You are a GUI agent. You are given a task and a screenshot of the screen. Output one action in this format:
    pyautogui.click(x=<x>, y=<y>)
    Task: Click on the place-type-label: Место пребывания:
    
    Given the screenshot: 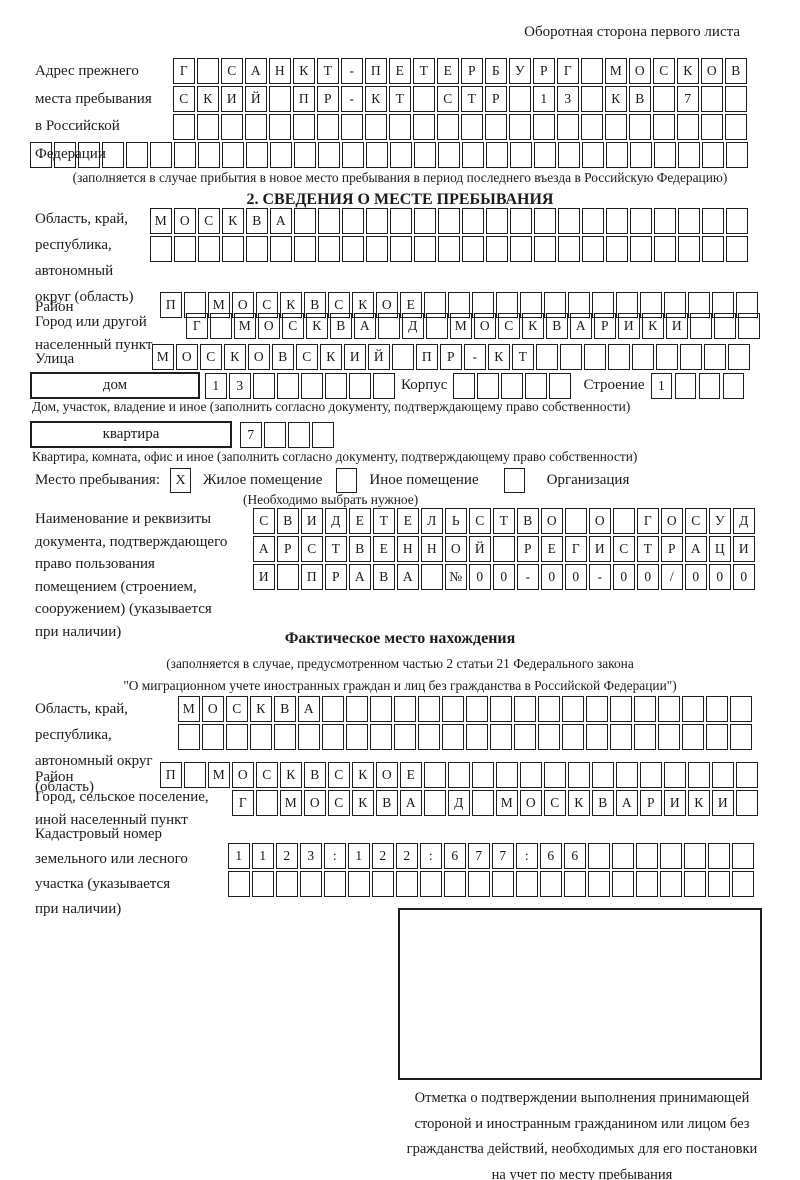 What is the action you would take?
    pyautogui.click(x=97, y=480)
    